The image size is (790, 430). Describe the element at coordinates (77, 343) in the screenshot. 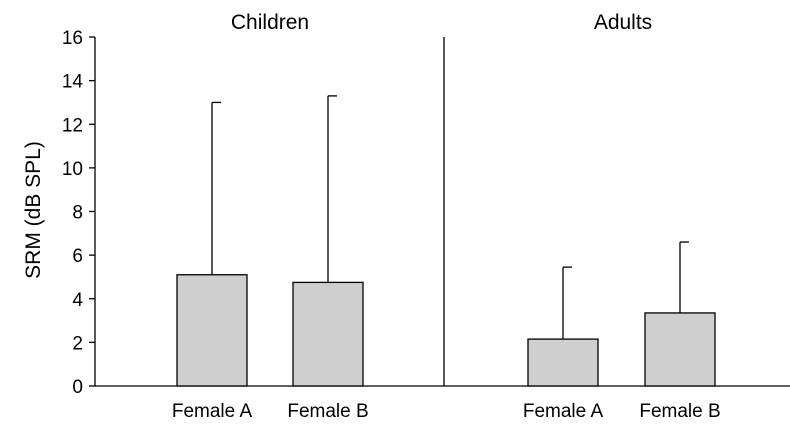

I see `y-tick-label: 2` at that location.